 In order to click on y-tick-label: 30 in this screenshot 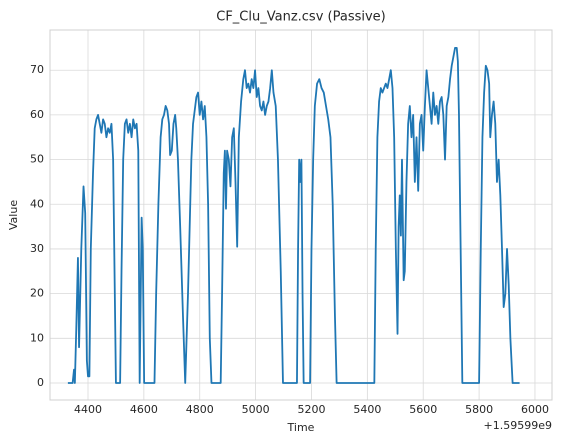, I will do `click(37, 248)`.